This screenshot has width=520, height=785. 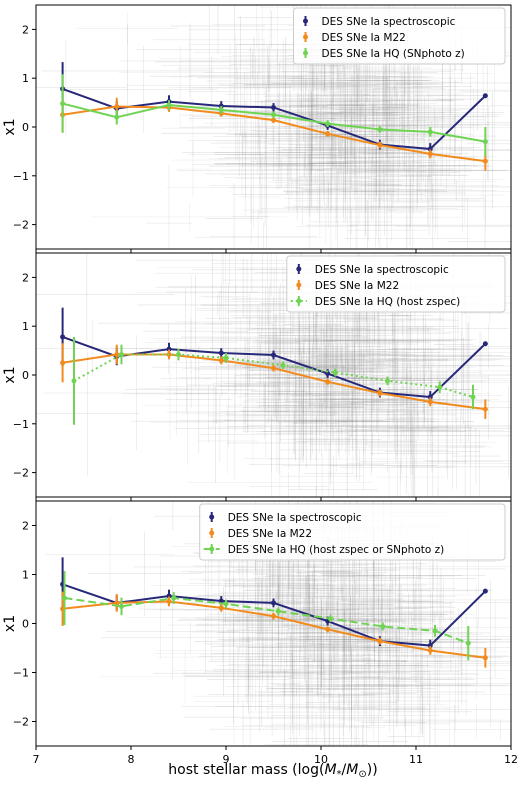 What do you see at coordinates (21, 424) in the screenshot?
I see `y-tick-label: −1` at bounding box center [21, 424].